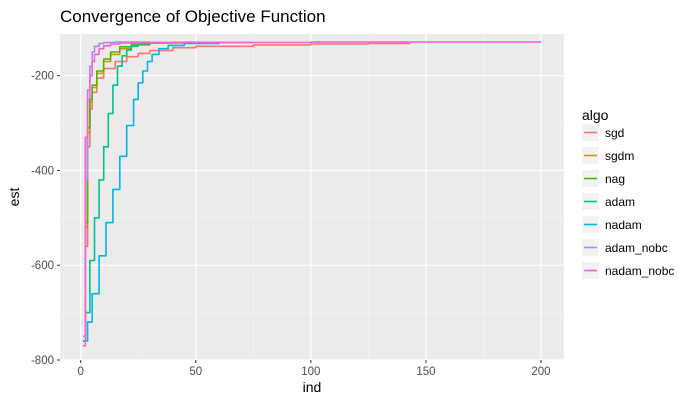 This screenshot has width=700, height=400. Describe the element at coordinates (603, 132) in the screenshot. I see `legend-item-sgd: sgd` at that location.